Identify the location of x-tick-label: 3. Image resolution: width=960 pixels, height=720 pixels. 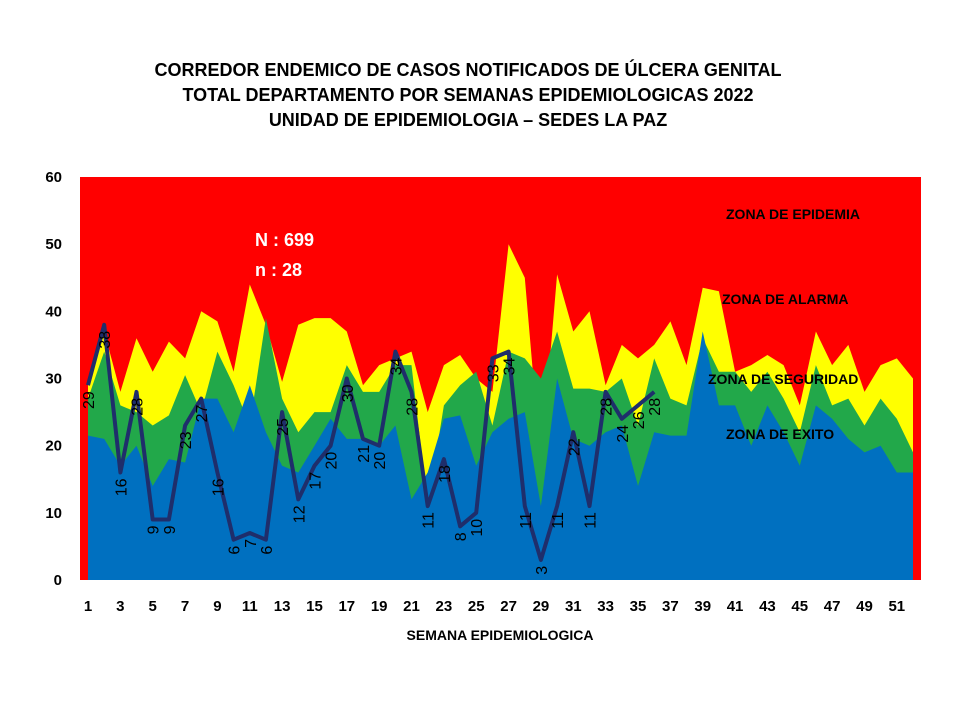
(120, 606).